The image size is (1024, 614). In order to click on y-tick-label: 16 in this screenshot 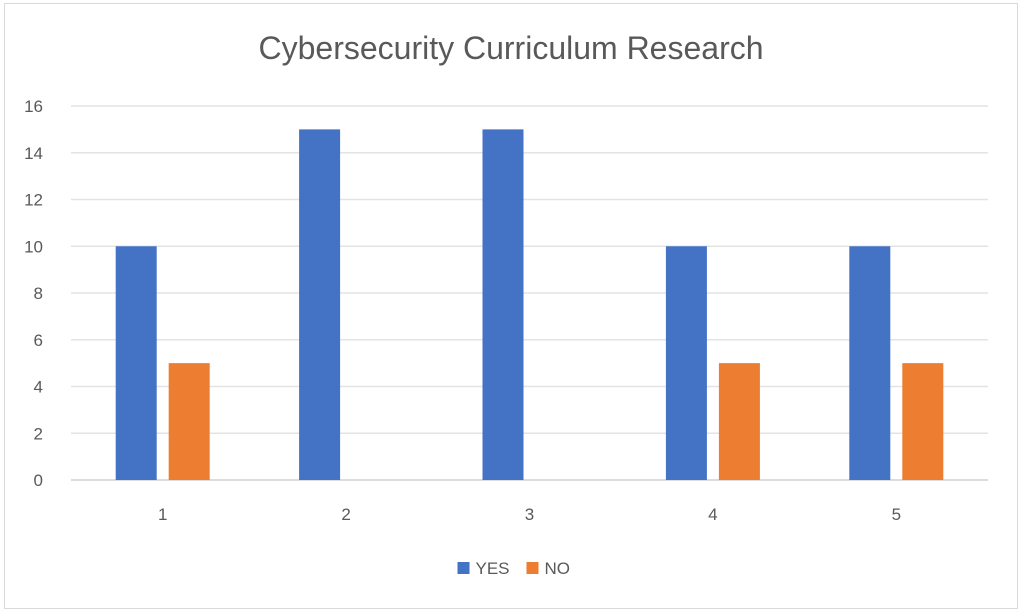, I will do `click(33, 106)`.